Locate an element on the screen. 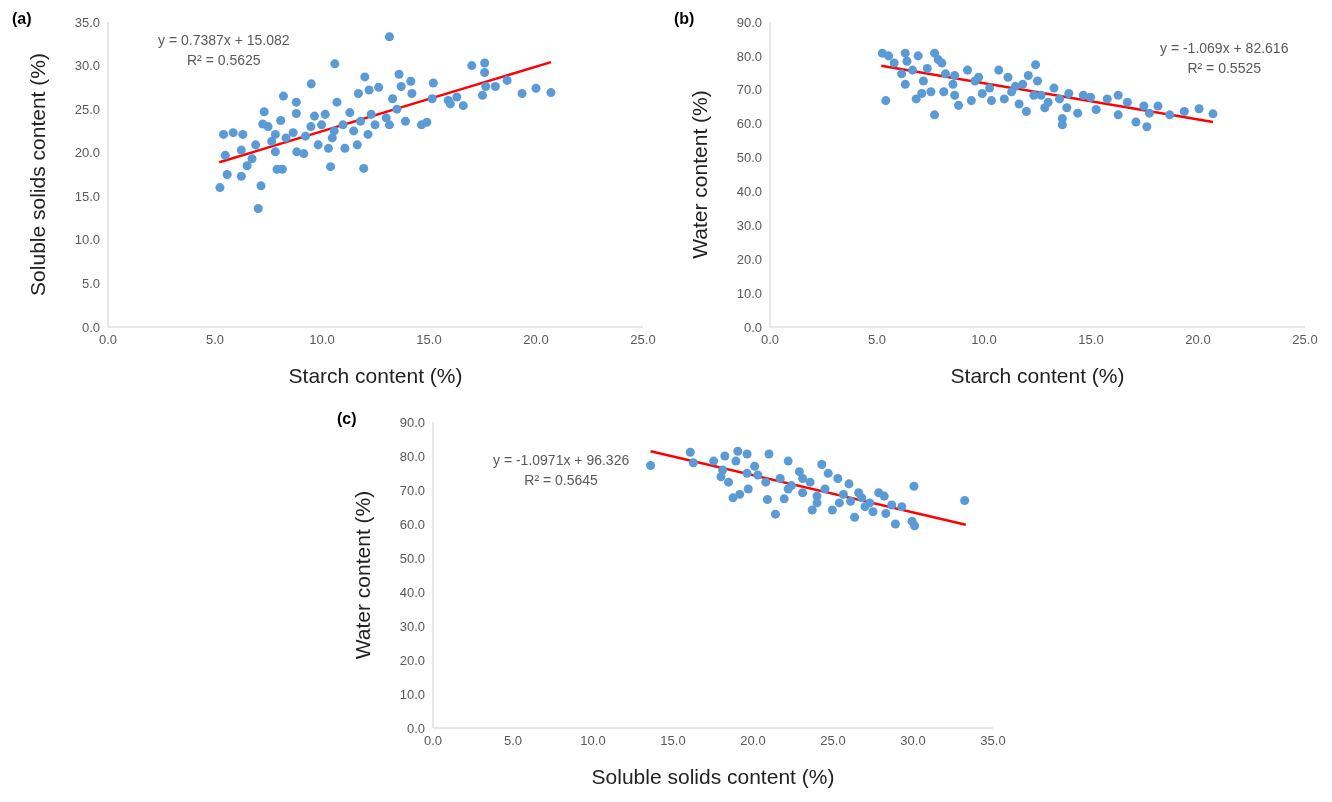 This screenshot has height=802, width=1332. chart-title: (a) is located at coordinates (22, 19).